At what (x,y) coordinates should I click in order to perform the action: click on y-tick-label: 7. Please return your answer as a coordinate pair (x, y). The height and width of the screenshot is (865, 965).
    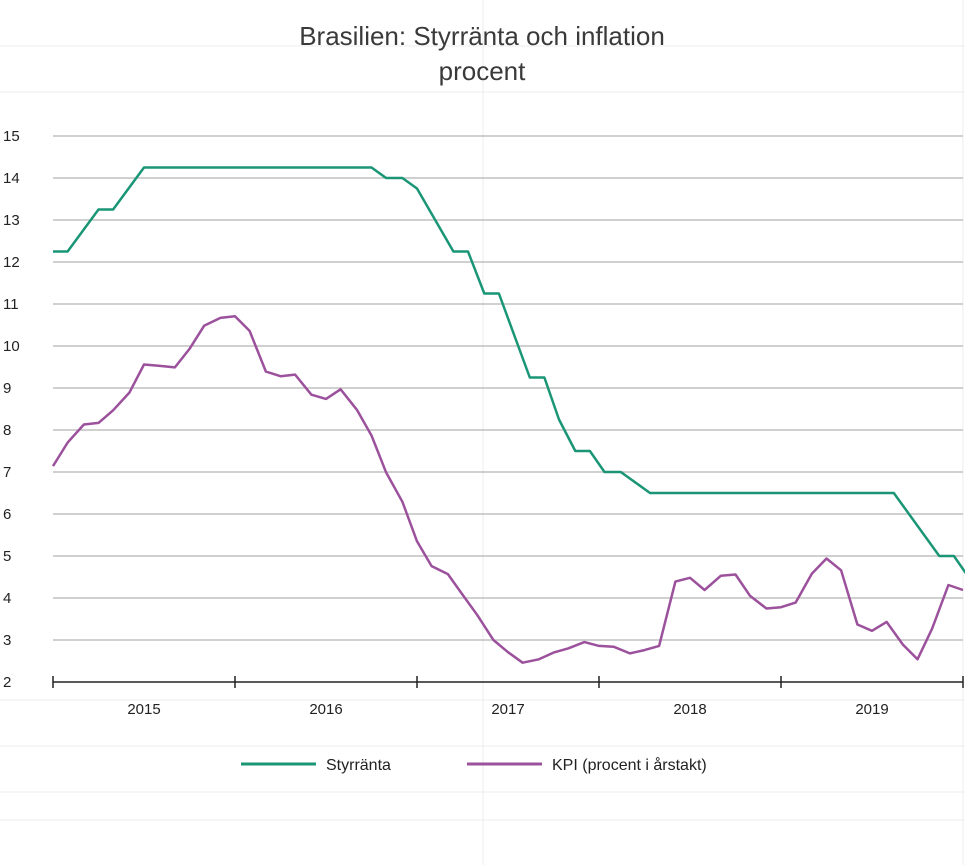
    Looking at the image, I should click on (7, 472).